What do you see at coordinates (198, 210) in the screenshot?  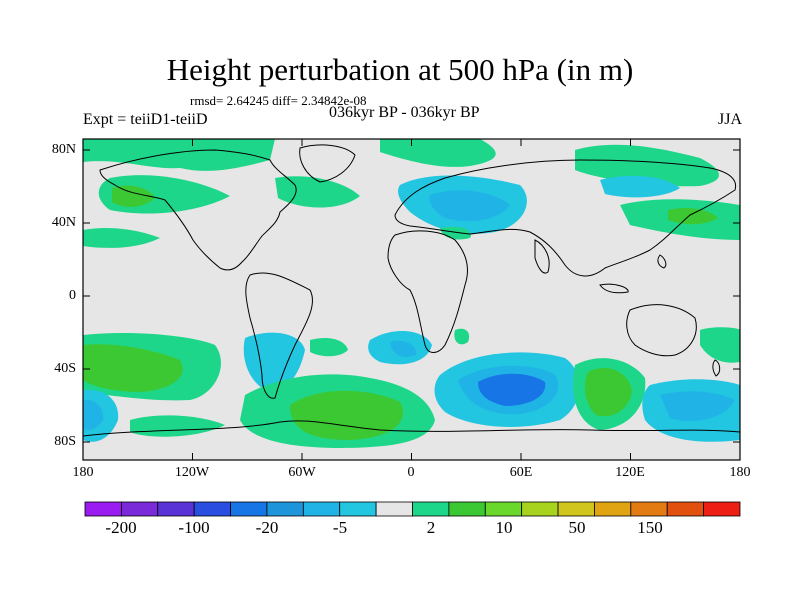 I see `coastline-north-america` at bounding box center [198, 210].